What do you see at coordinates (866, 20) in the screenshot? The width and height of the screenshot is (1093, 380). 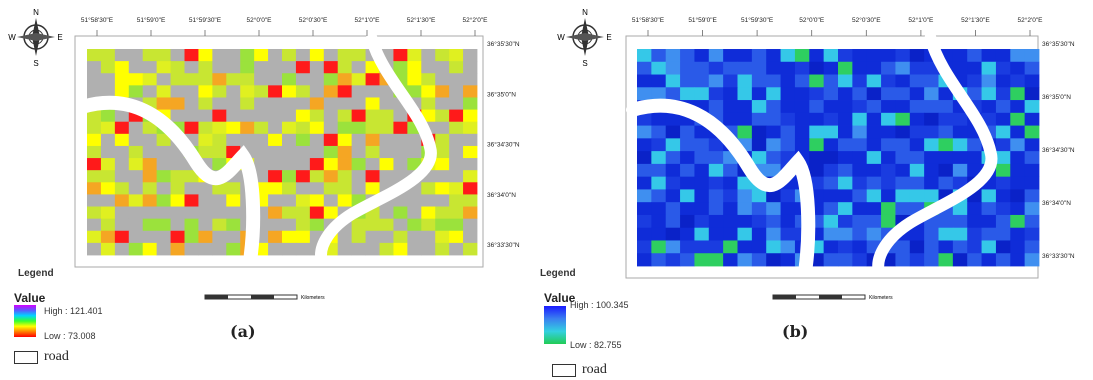 I see `top-tick-label: 52°0'30"E` at bounding box center [866, 20].